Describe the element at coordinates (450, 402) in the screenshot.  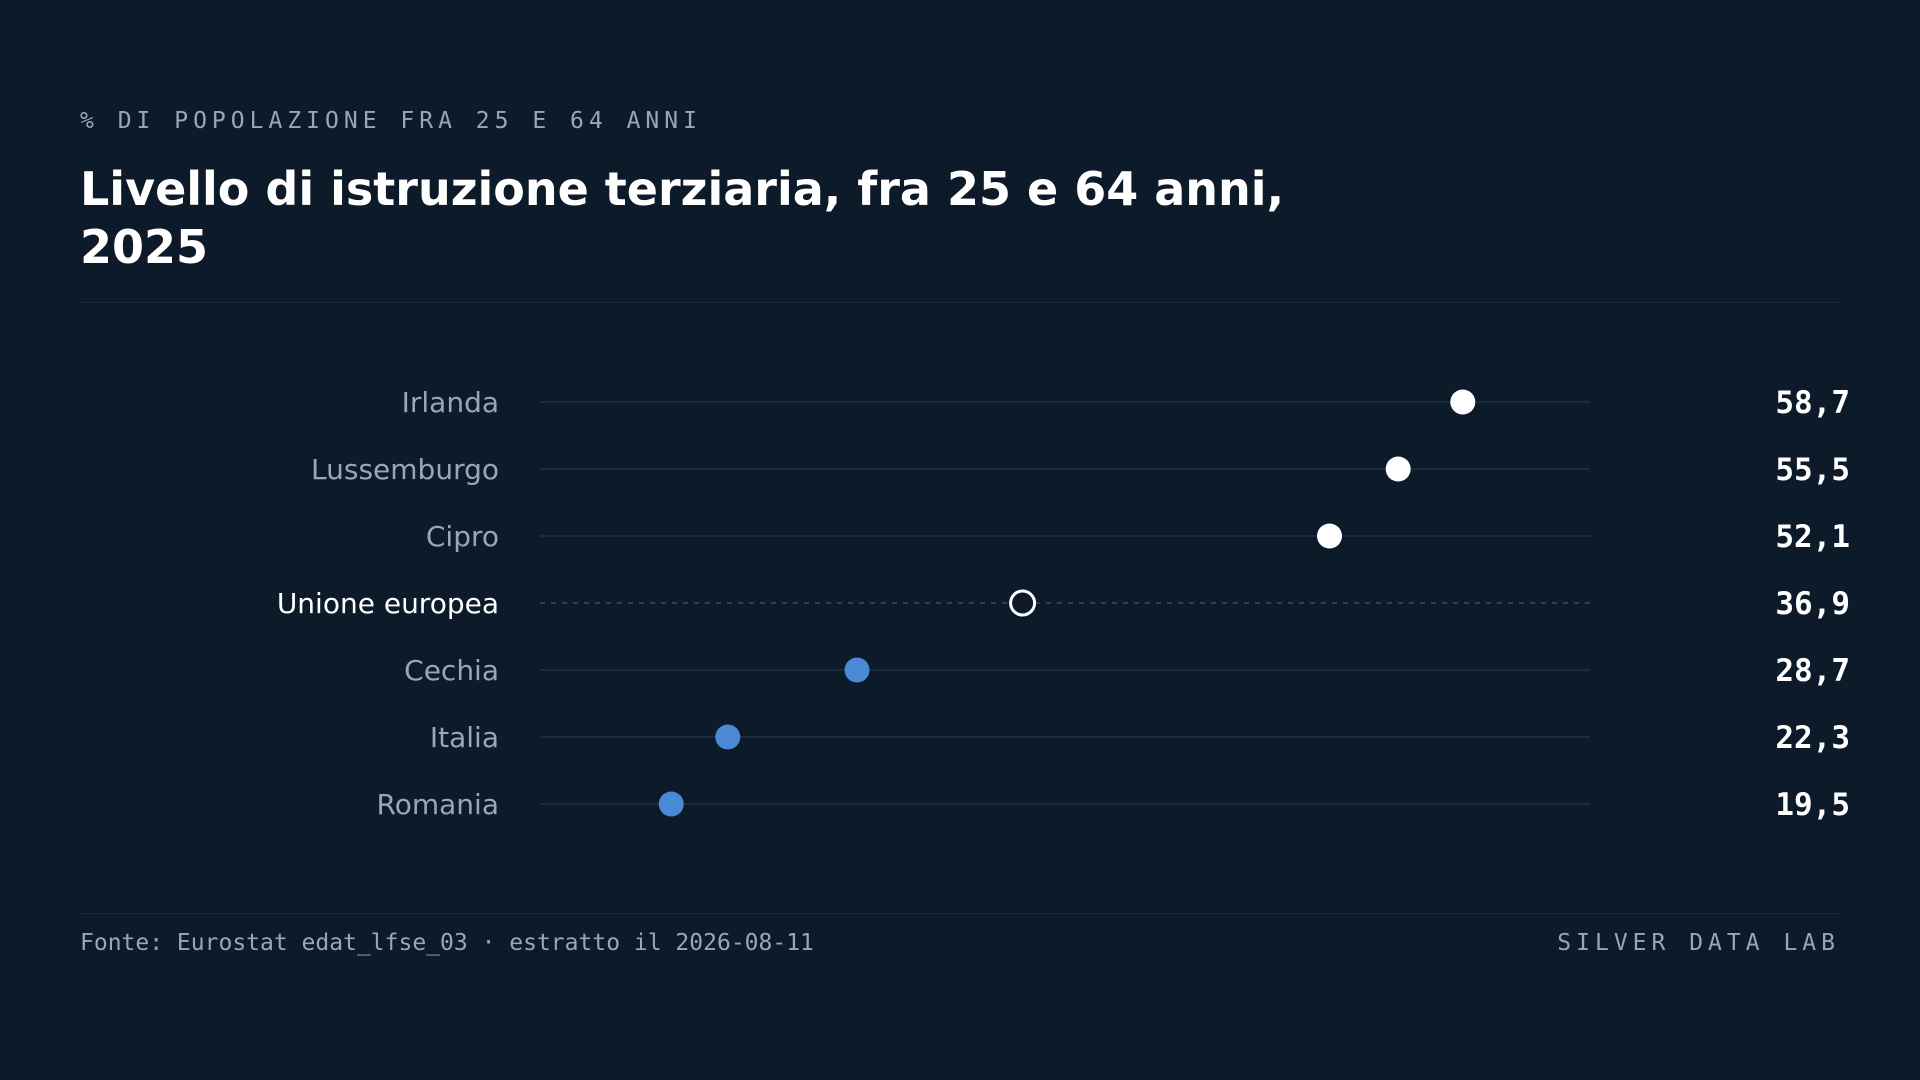
I see `category-label-irlanda: Irlanda` at that location.